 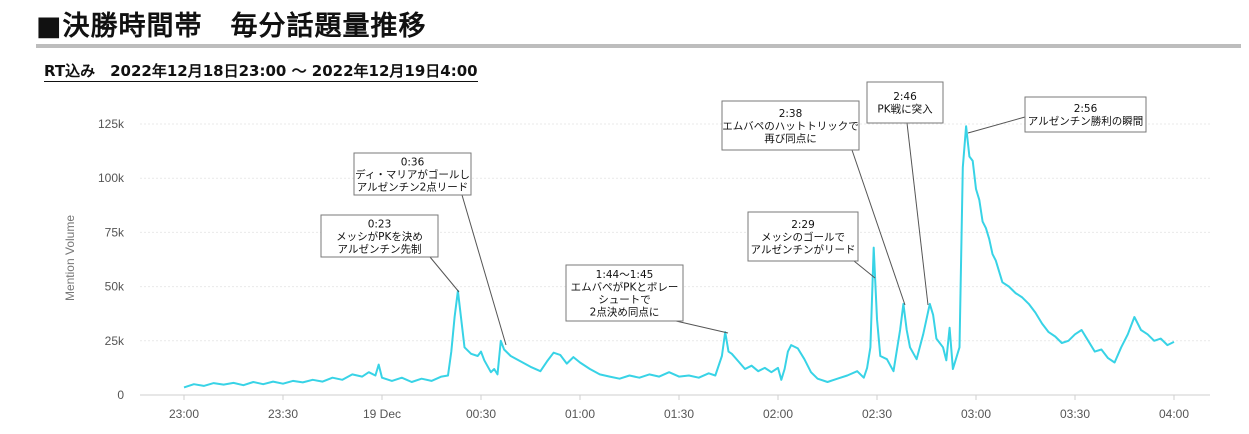 I want to click on annotation-text: 2:29, so click(x=803, y=225).